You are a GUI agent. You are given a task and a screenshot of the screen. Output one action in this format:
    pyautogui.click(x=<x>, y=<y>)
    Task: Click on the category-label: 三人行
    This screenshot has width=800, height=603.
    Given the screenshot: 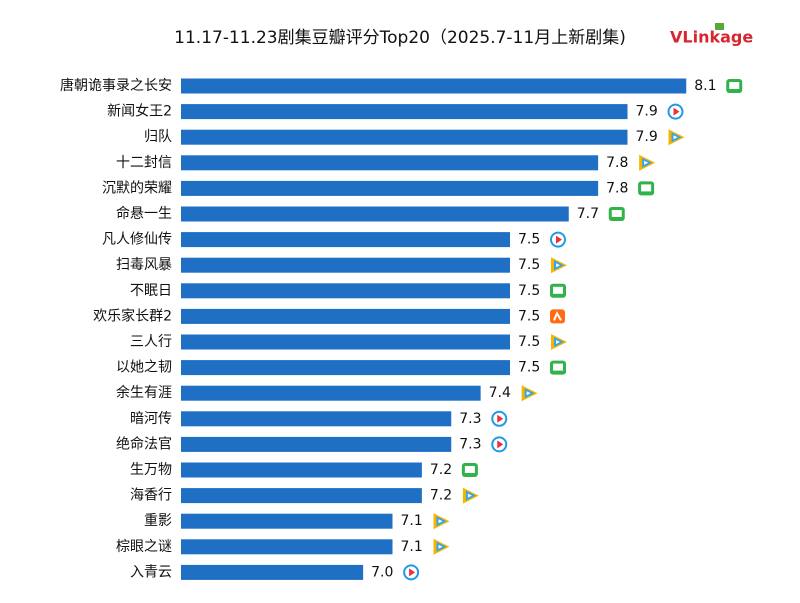 What is the action you would take?
    pyautogui.click(x=151, y=342)
    